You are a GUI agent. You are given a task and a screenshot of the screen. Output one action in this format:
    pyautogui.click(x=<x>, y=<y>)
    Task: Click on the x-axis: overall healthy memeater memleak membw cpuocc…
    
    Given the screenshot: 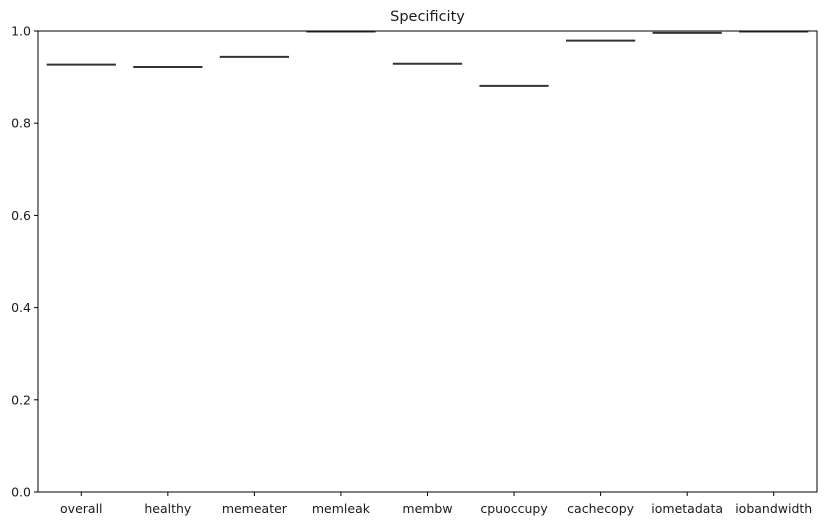 What is the action you would take?
    pyautogui.click(x=436, y=504)
    